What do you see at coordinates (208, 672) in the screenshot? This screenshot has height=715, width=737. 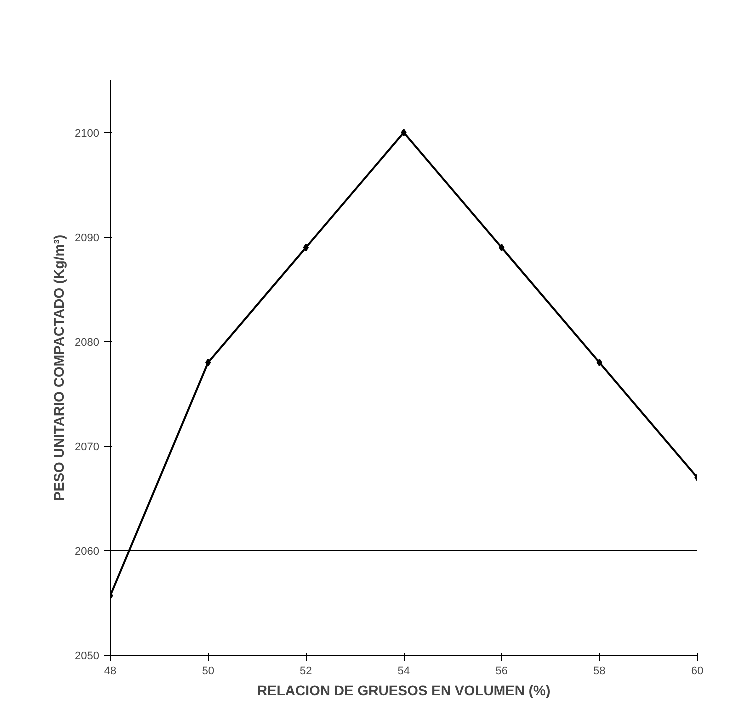 I see `x-tick-label: 50` at bounding box center [208, 672].